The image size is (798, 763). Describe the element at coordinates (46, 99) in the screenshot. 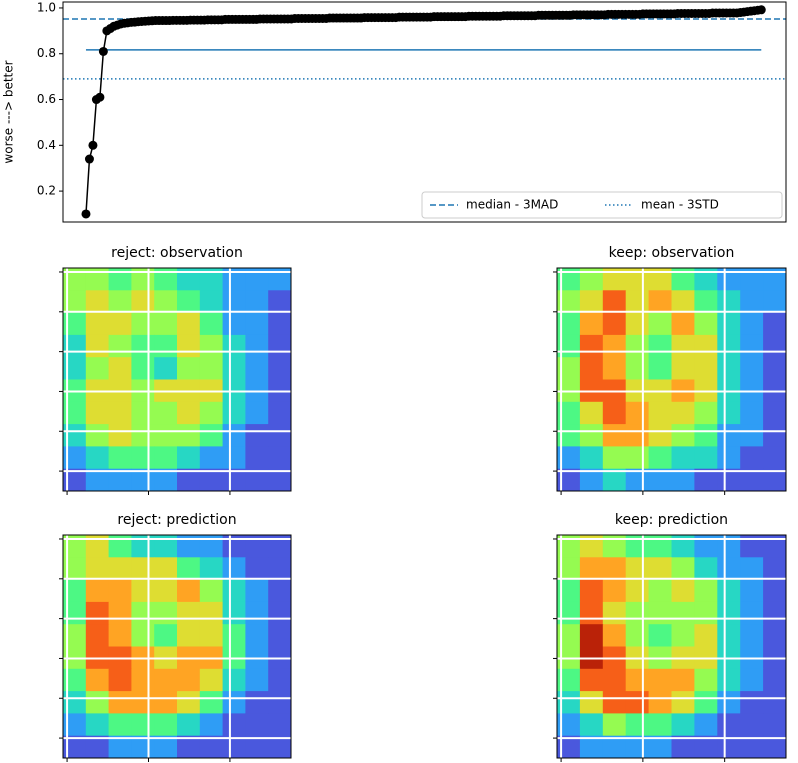

I see `y-tick-label: 0.6` at that location.